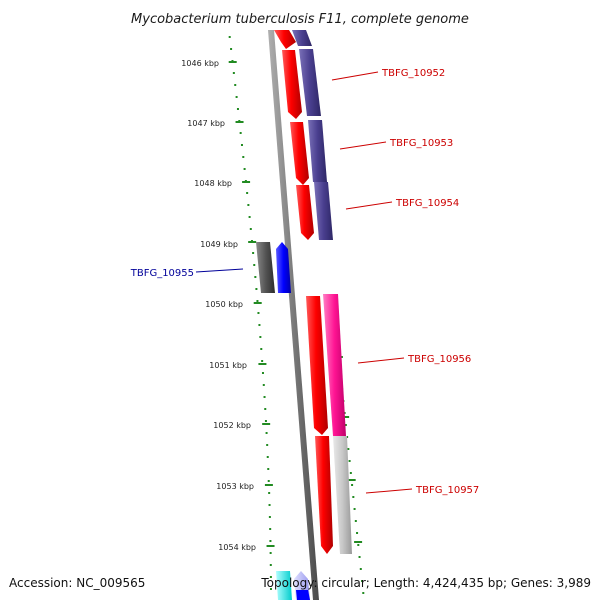  Describe the element at coordinates (427, 203) in the screenshot. I see `feature-label-tbfg-10954: TBFG_10954` at that location.